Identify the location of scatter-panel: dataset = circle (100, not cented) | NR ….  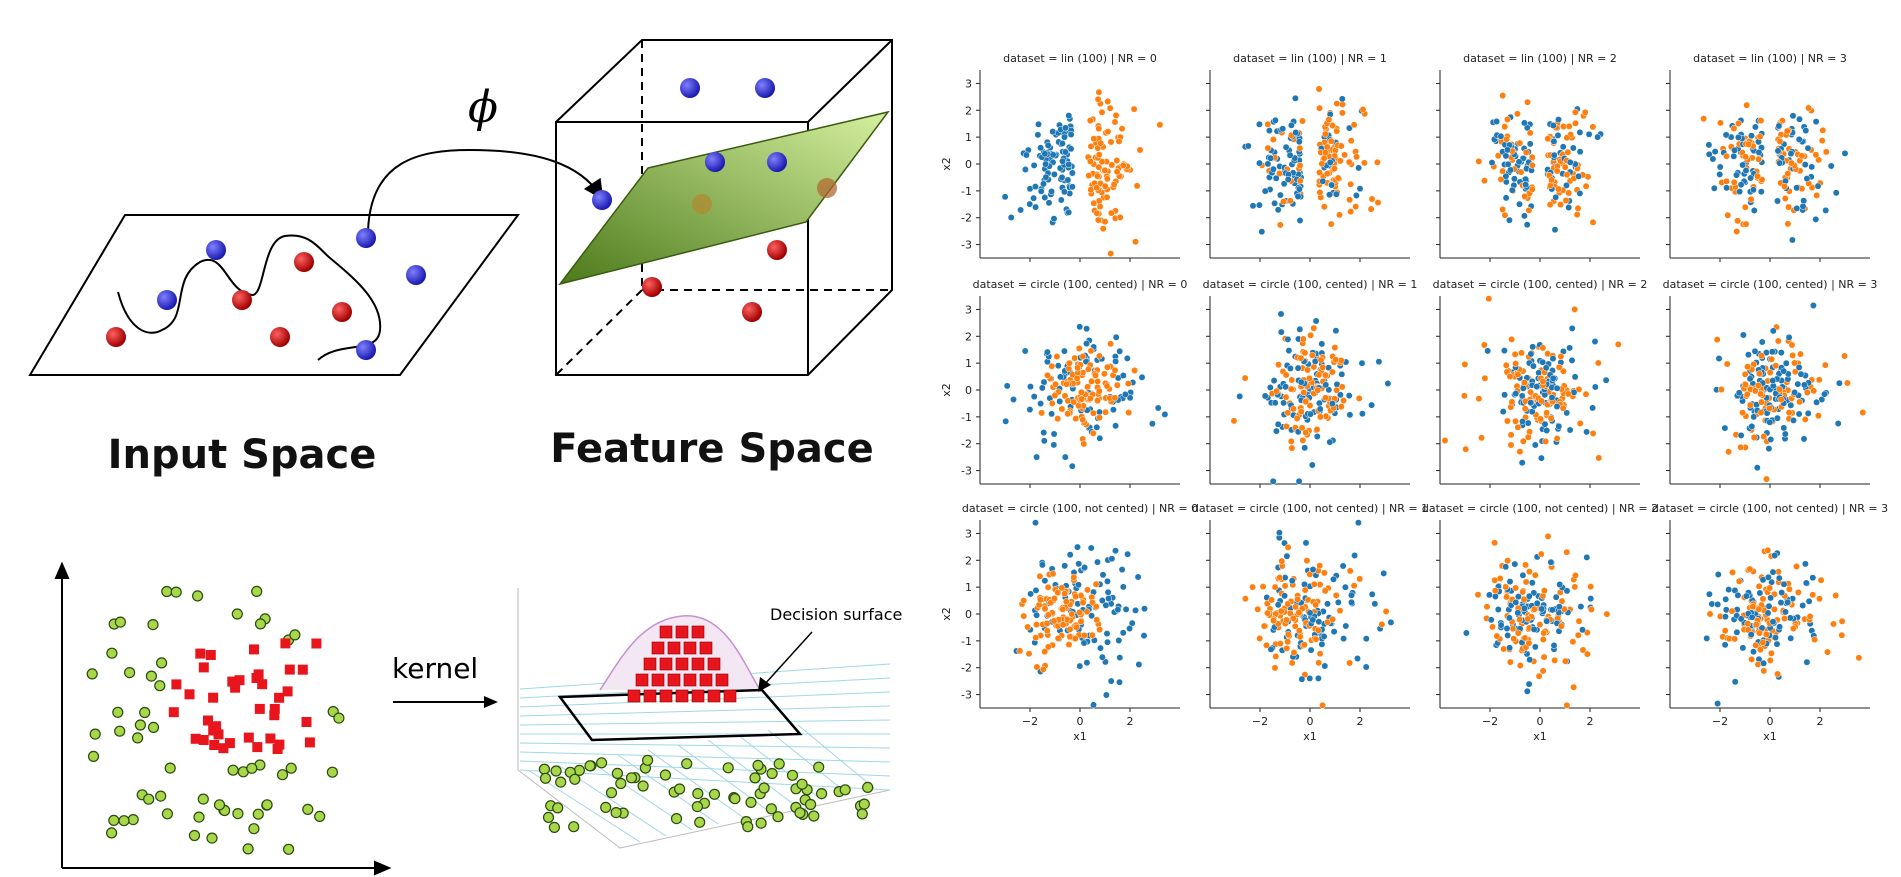
(1540, 622).